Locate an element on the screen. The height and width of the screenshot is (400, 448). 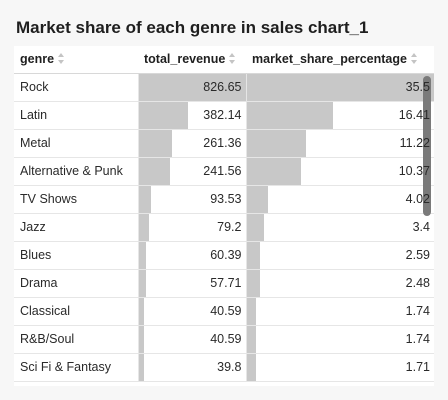
revenue-value: 382.14 is located at coordinates (222, 115).